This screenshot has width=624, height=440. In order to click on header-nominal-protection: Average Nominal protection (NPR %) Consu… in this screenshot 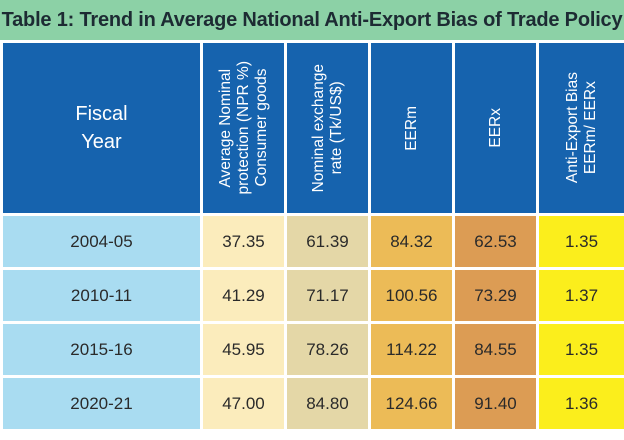, I will do `click(243, 128)`.